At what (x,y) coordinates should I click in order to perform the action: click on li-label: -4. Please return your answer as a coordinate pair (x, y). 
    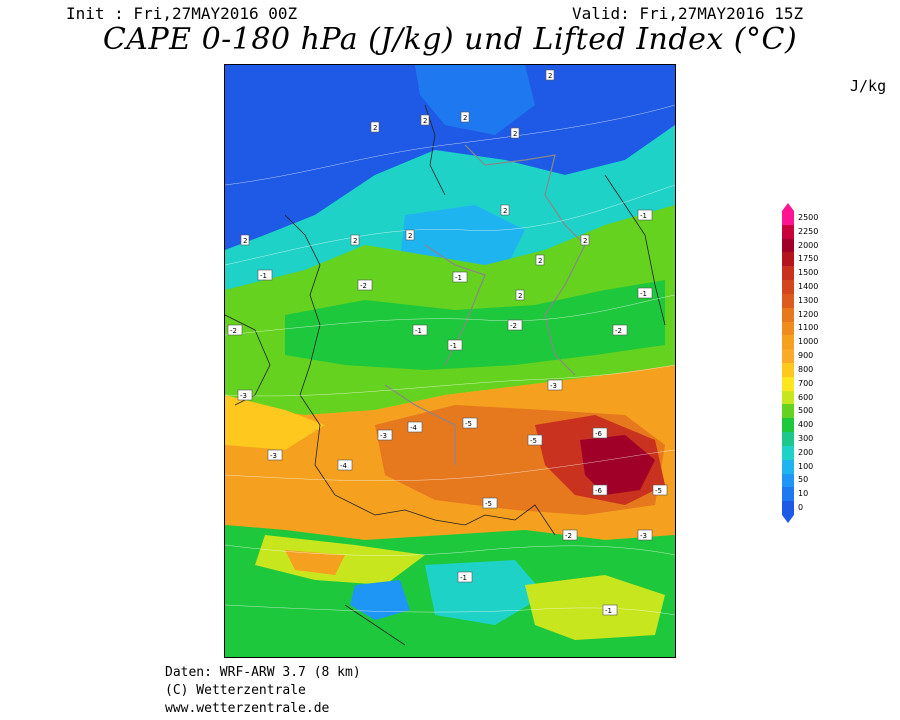
    Looking at the image, I should click on (415, 427).